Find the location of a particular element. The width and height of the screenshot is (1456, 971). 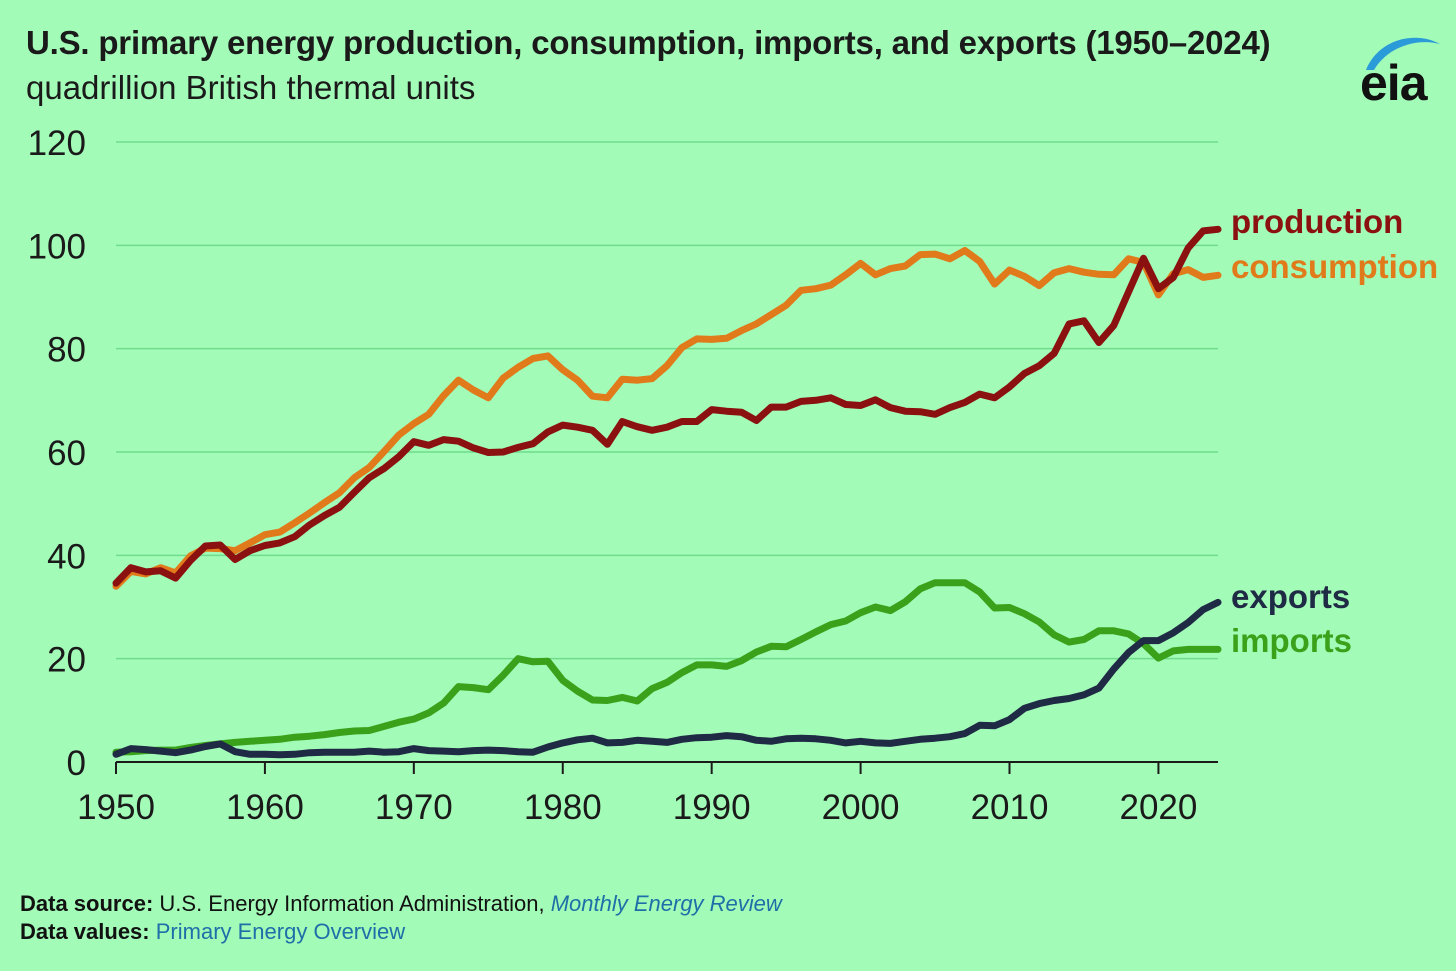

y-tick-label-80: 80 is located at coordinates (66, 350).